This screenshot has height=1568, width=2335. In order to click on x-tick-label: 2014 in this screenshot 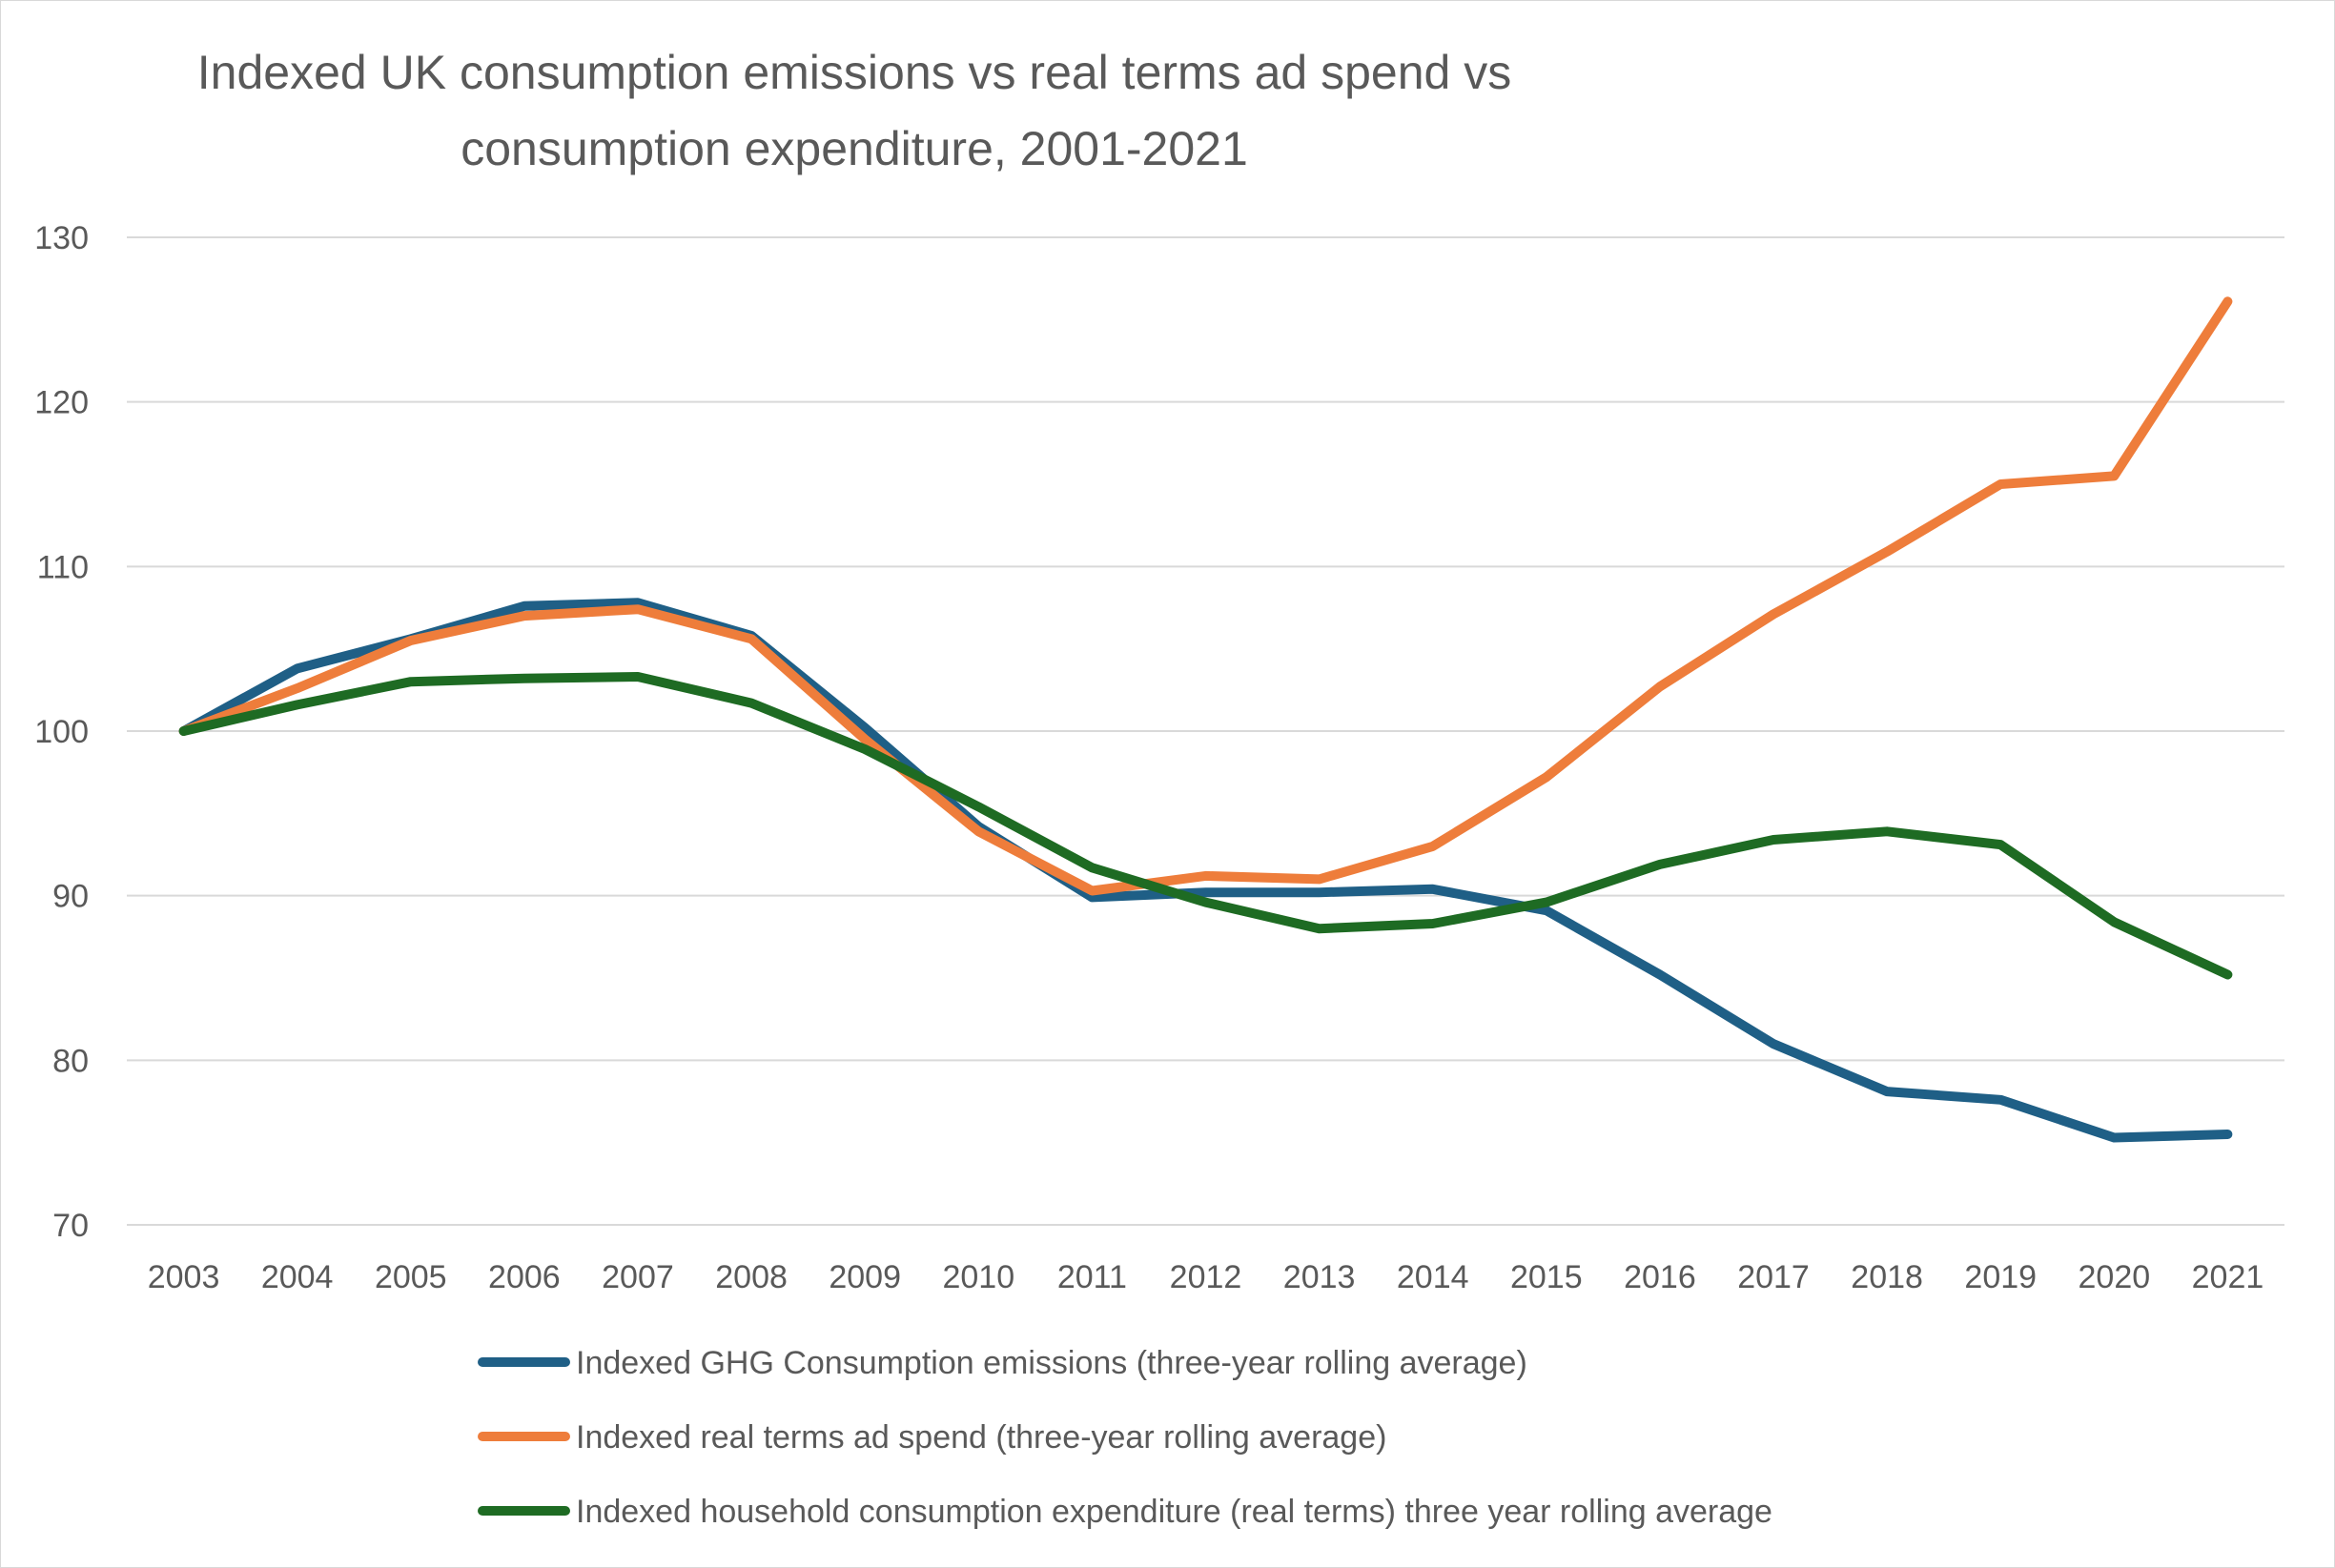, I will do `click(1433, 1277)`.